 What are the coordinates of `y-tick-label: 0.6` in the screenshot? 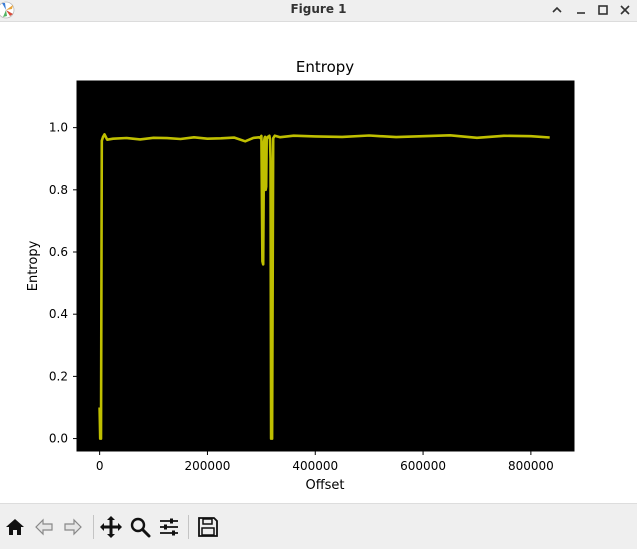 It's located at (58, 252).